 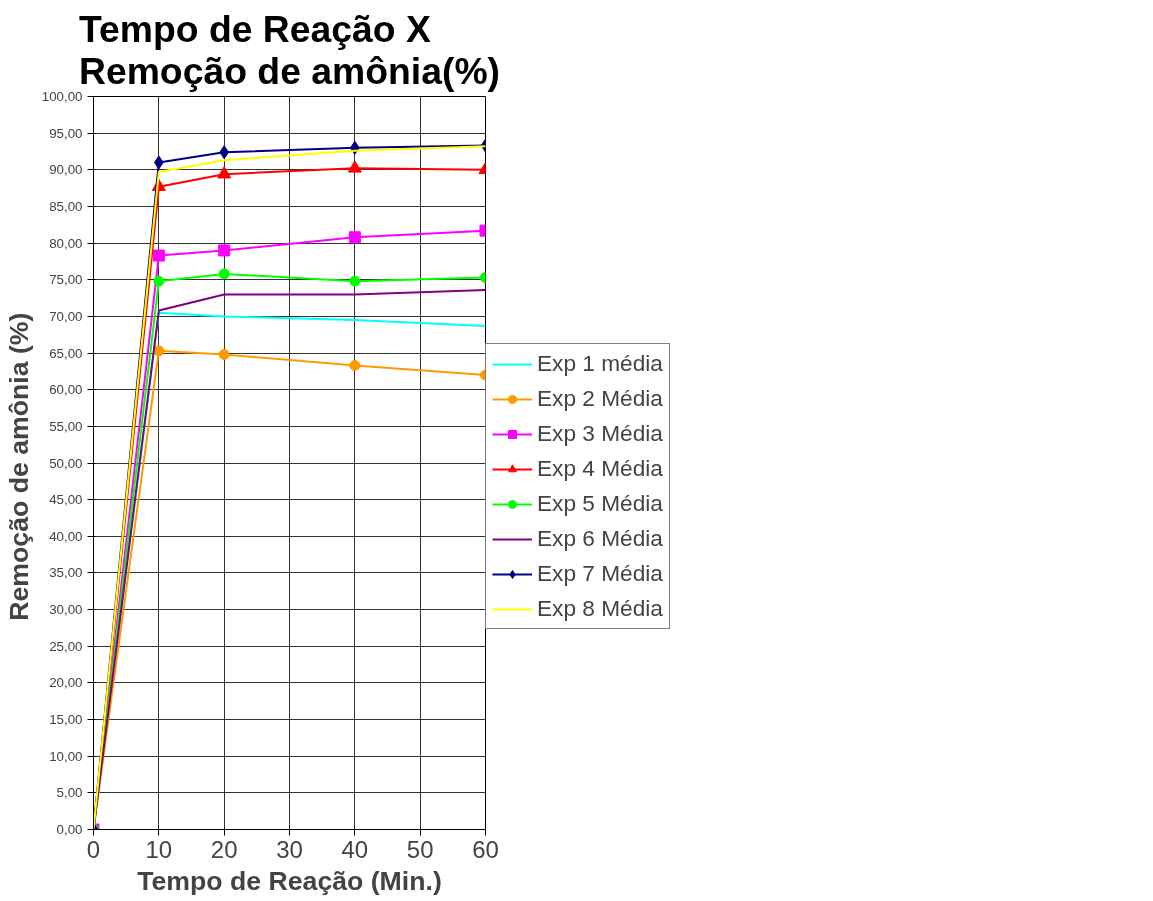 I want to click on x-tick-label: 10, so click(x=159, y=849).